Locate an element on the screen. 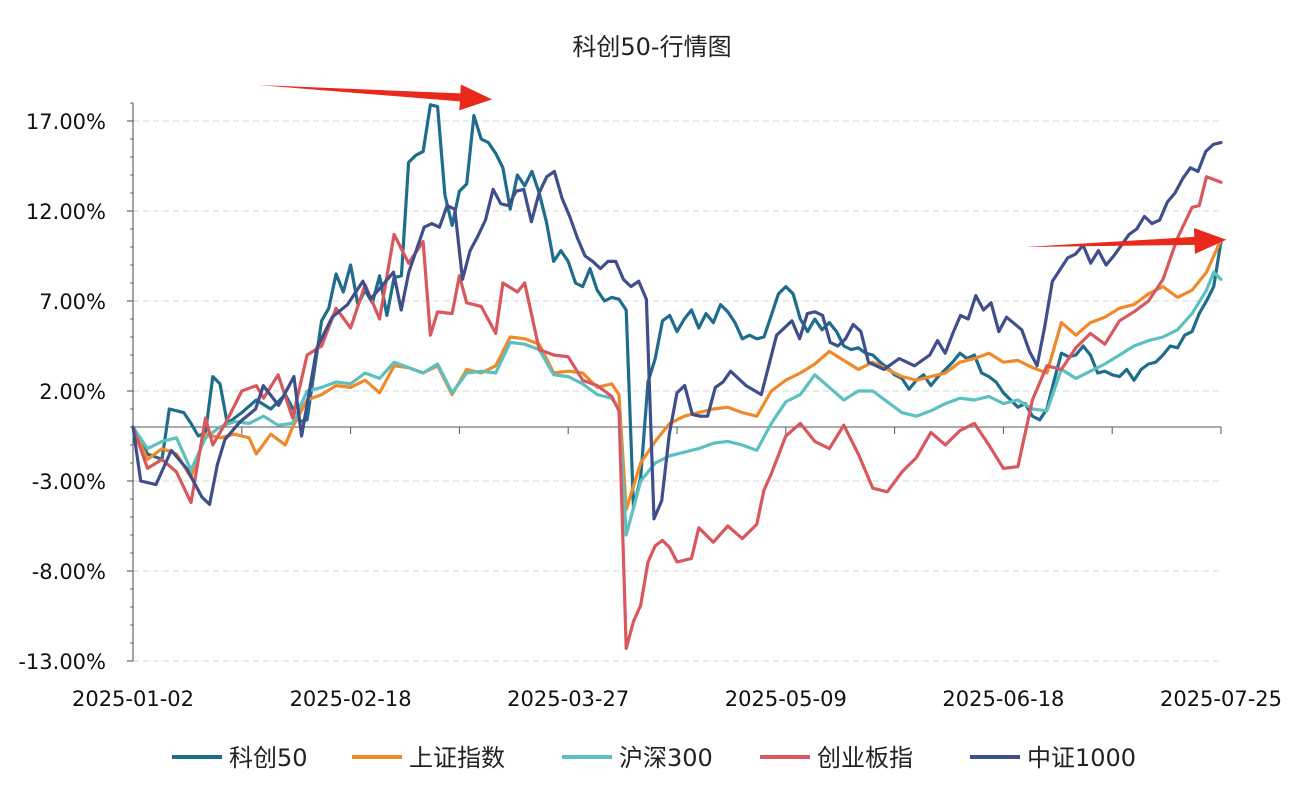  y-tick-label: -3.00% is located at coordinates (69, 482).